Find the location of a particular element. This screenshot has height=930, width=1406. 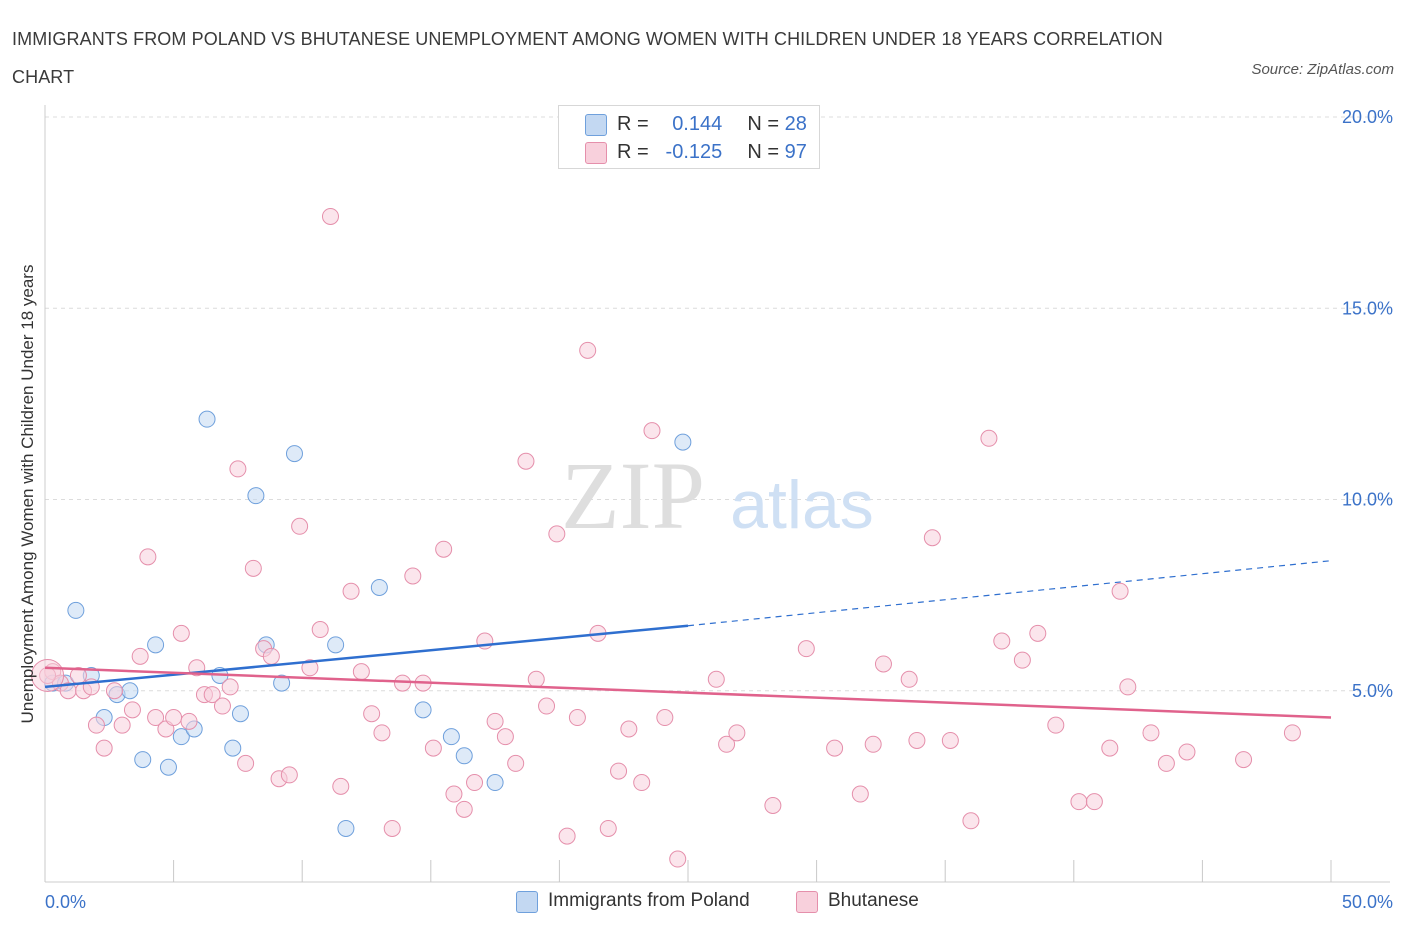

legend-label-bhutanese: Bhutanese is located at coordinates (873, 900).